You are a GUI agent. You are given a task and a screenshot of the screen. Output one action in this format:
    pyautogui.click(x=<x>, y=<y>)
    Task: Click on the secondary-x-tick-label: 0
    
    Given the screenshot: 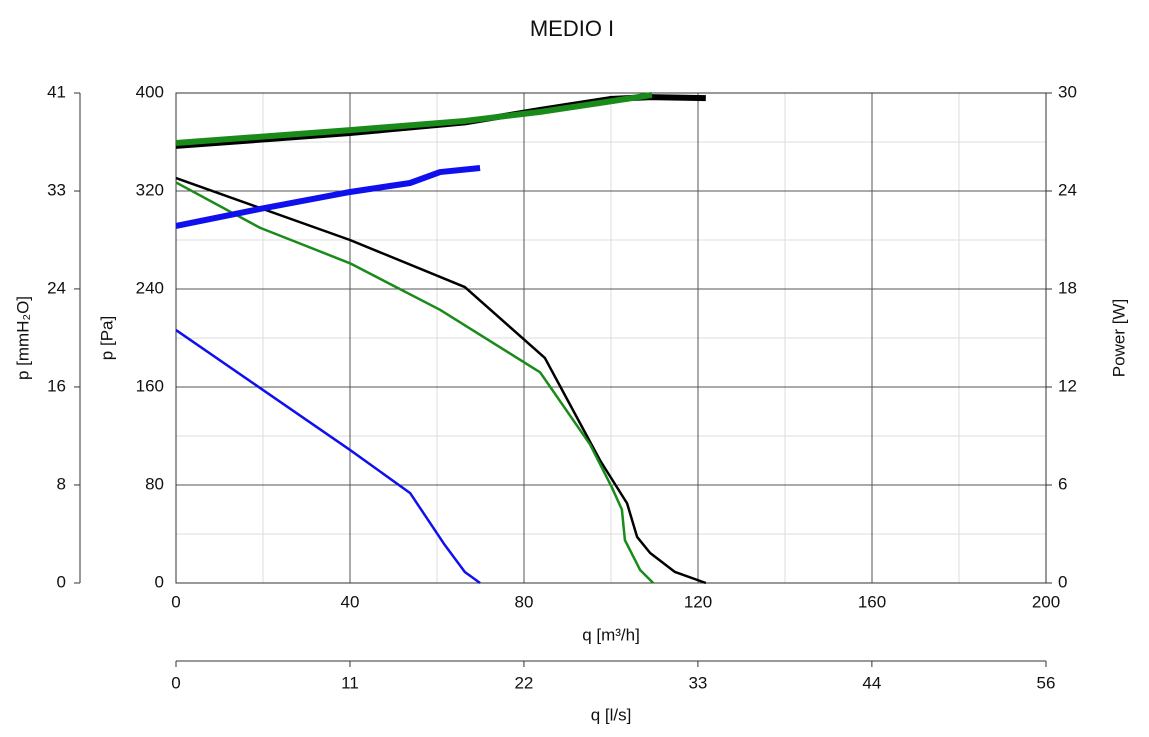 What is the action you would take?
    pyautogui.click(x=175, y=682)
    